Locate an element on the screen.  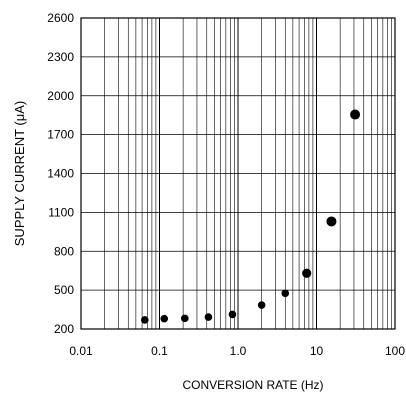
x-tick-label: 0.1 is located at coordinates (159, 351).